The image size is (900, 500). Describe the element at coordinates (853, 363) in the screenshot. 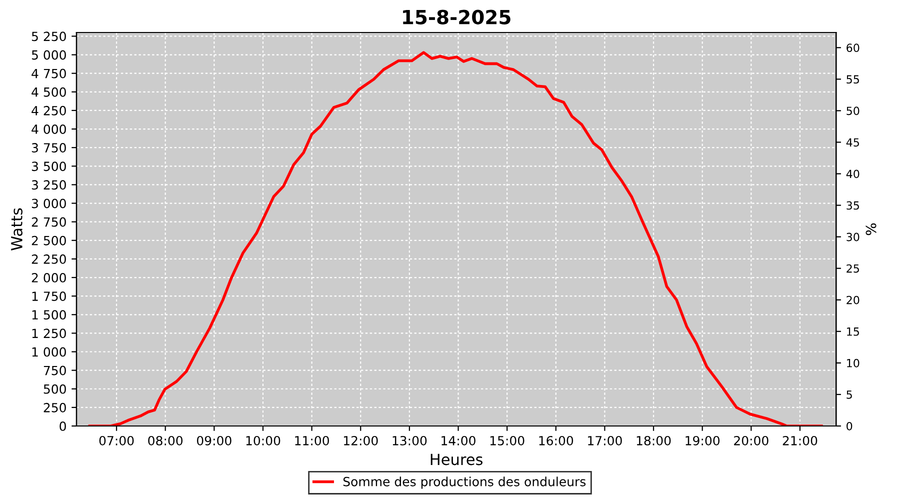

I see `y2-tick-label: 10` at that location.